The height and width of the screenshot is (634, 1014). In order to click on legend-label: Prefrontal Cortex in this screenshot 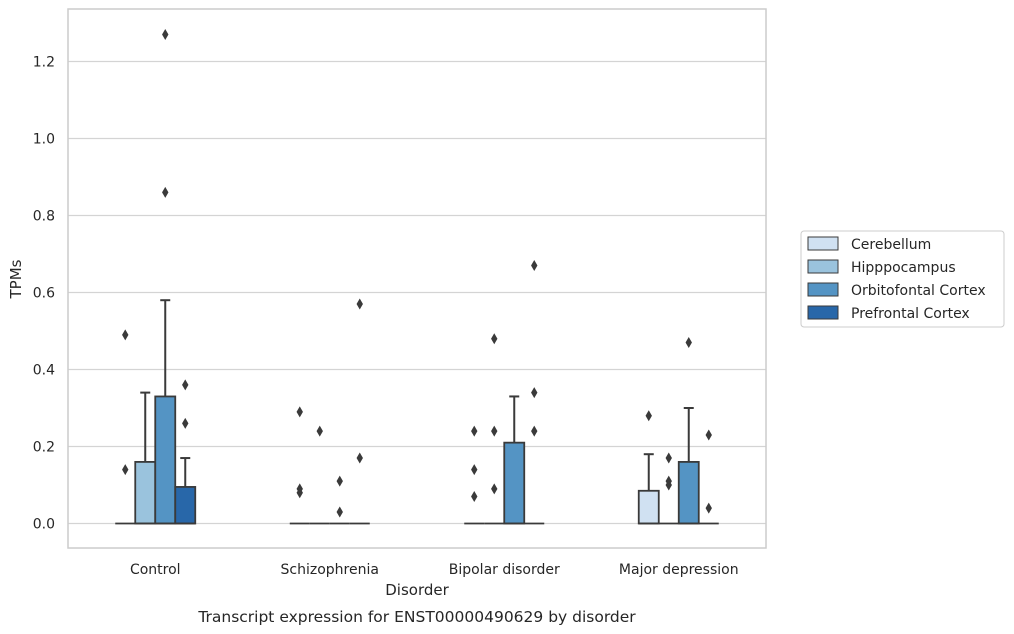, I will do `click(910, 314)`.